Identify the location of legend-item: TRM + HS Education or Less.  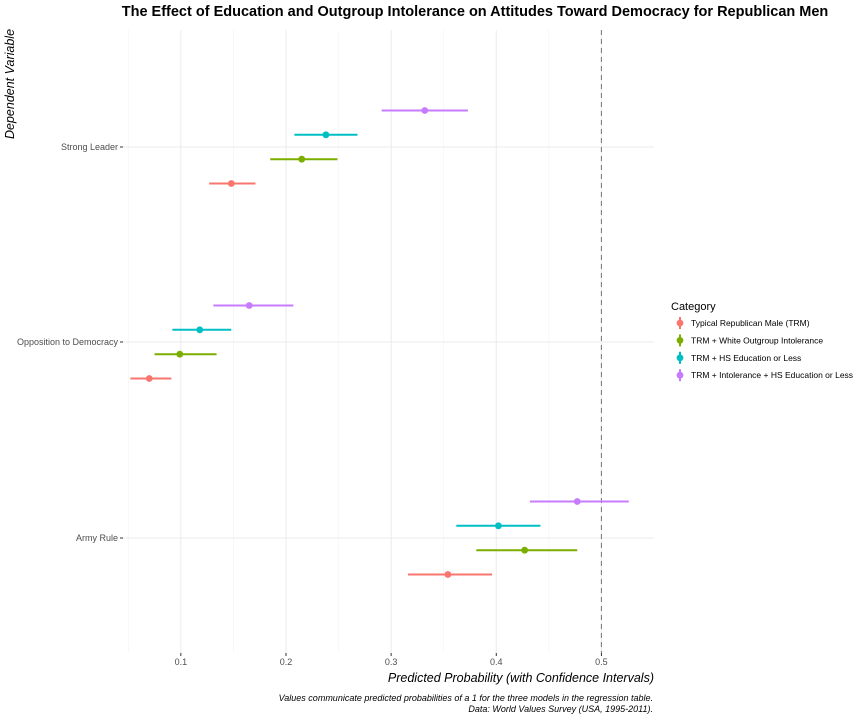
(738, 357).